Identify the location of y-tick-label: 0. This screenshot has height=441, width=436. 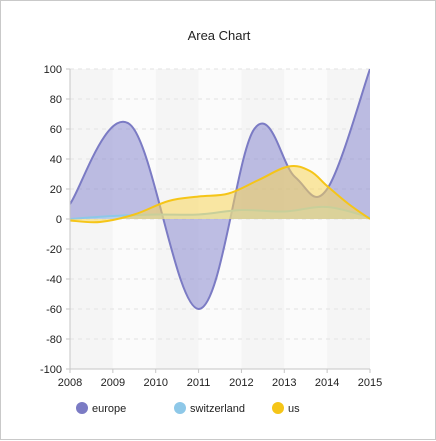
(59, 220).